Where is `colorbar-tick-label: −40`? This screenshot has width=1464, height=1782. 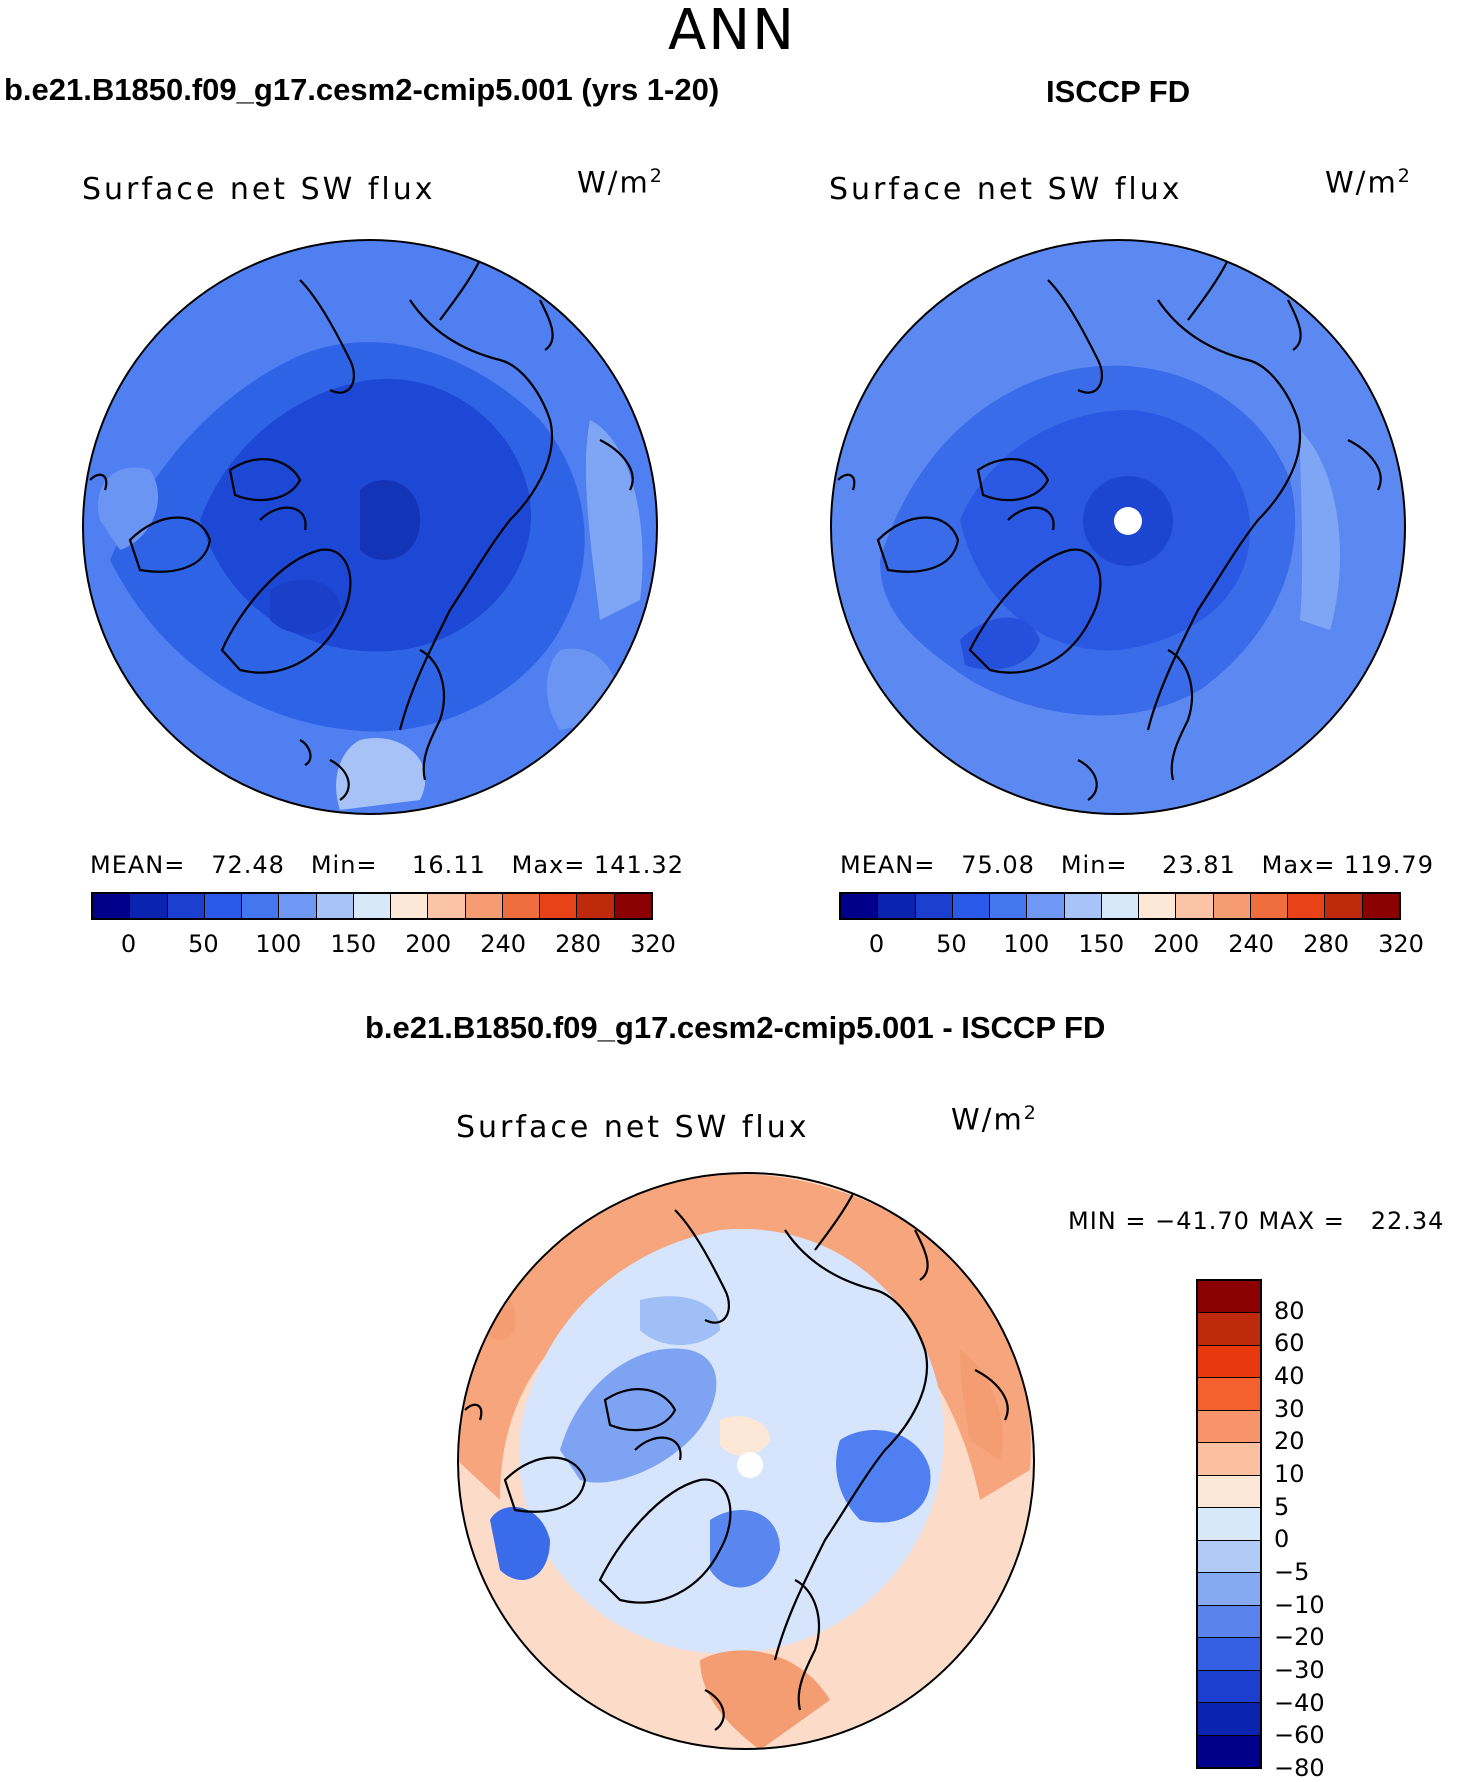 colorbar-tick-label: −40 is located at coordinates (1299, 1702).